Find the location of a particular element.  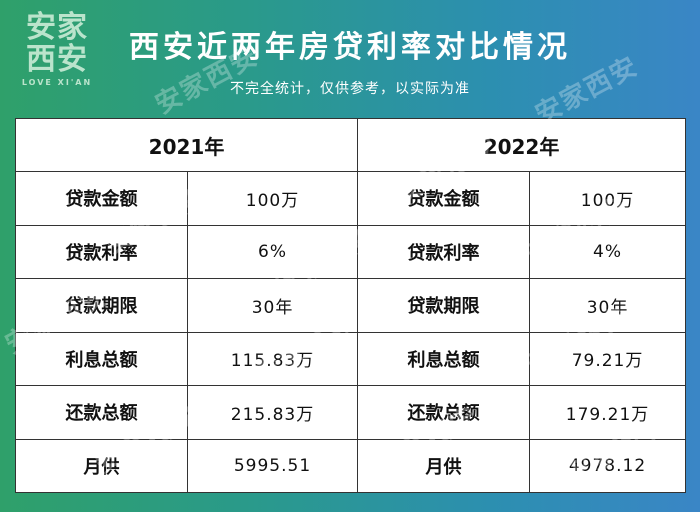

year-header-row: 2021年 2022年 is located at coordinates (350, 145).